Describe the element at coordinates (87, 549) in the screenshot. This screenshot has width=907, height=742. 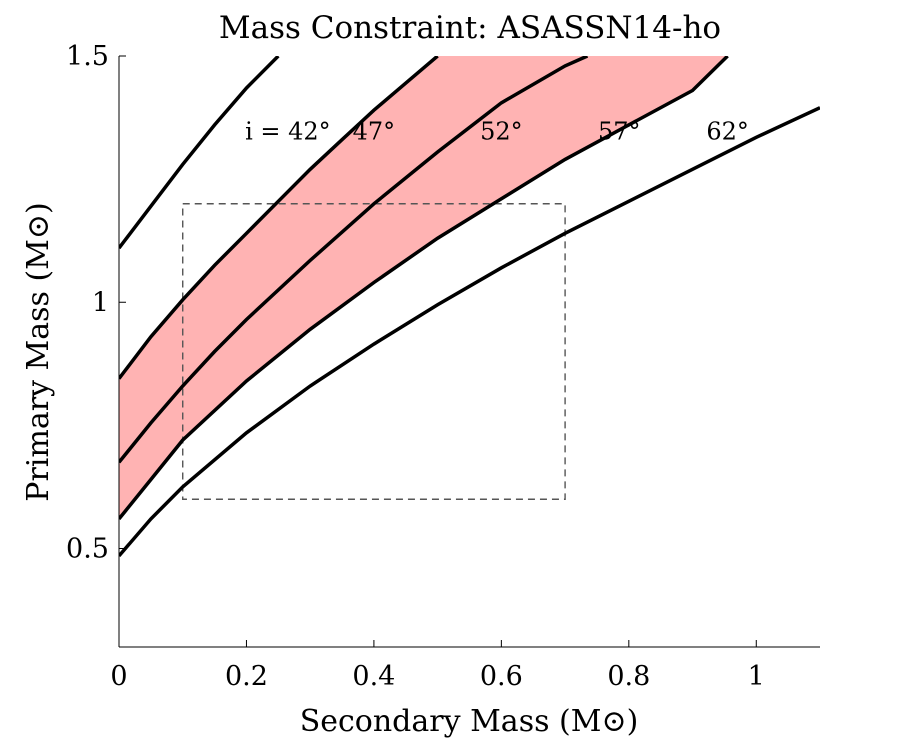
I see `y-tick-label: 0.5` at that location.